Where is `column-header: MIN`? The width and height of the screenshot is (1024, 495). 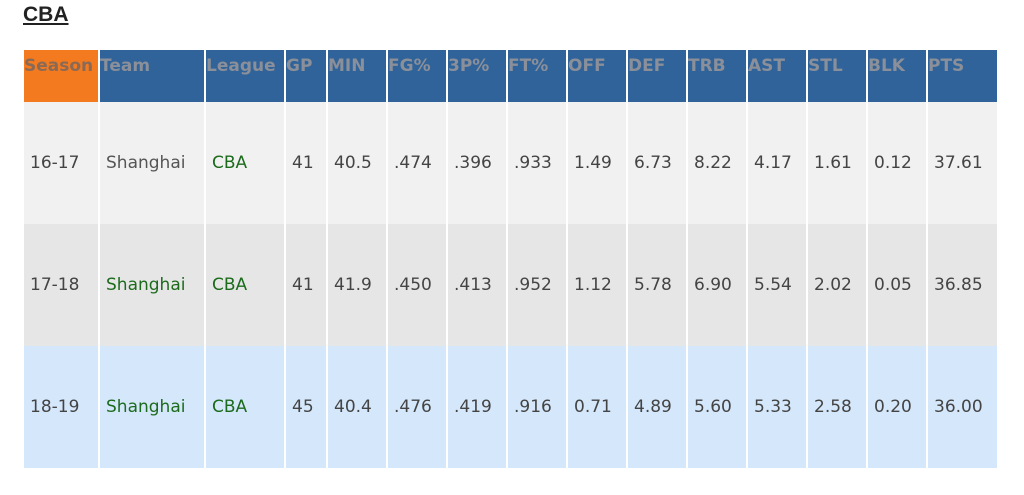
column-header: MIN is located at coordinates (358, 76).